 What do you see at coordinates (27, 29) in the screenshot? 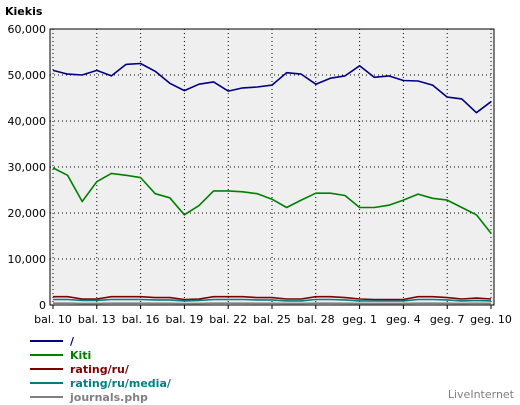
I see `y-tick-label: 60,000` at bounding box center [27, 29].